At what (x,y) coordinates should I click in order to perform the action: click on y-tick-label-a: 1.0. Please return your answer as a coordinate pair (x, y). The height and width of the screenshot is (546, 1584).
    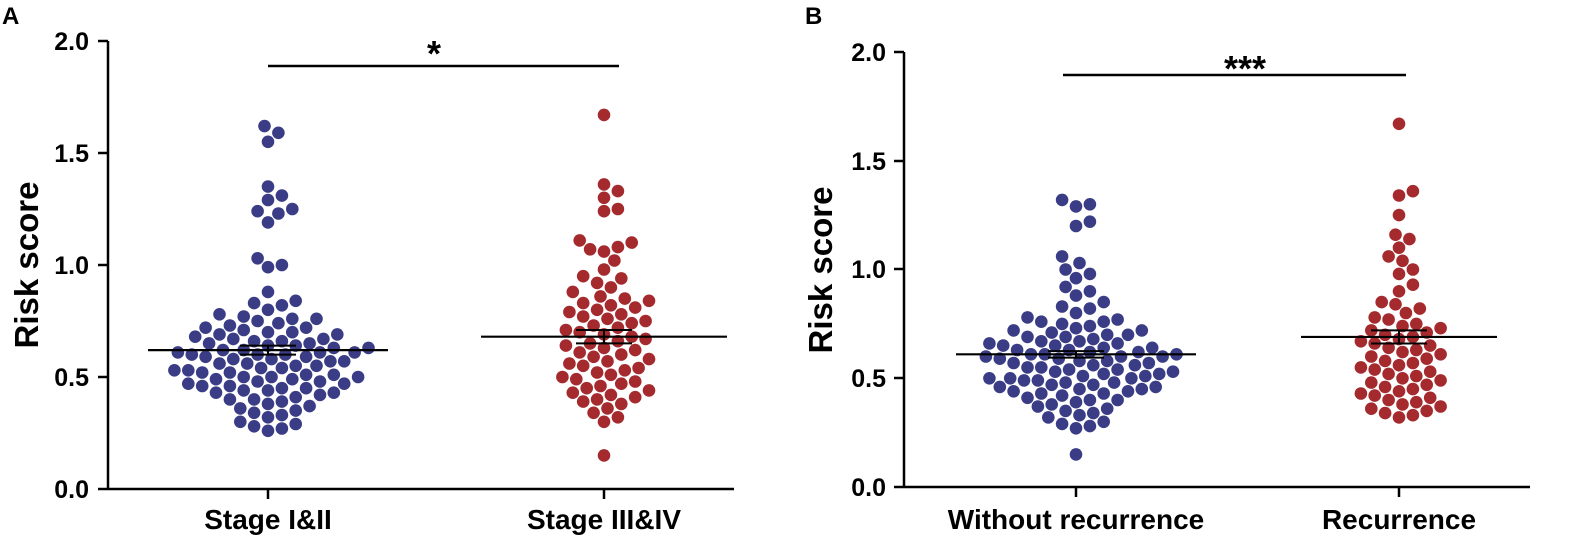
    Looking at the image, I should click on (71, 266).